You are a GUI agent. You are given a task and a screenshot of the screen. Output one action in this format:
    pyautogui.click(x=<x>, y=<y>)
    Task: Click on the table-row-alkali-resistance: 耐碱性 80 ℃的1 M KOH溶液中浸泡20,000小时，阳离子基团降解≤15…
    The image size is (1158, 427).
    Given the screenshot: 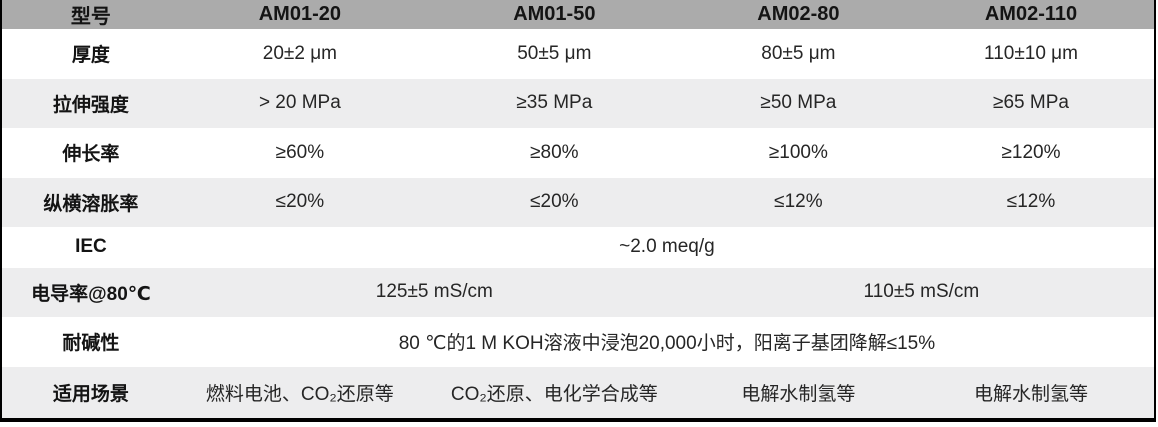 What is the action you would take?
    pyautogui.click(x=578, y=342)
    